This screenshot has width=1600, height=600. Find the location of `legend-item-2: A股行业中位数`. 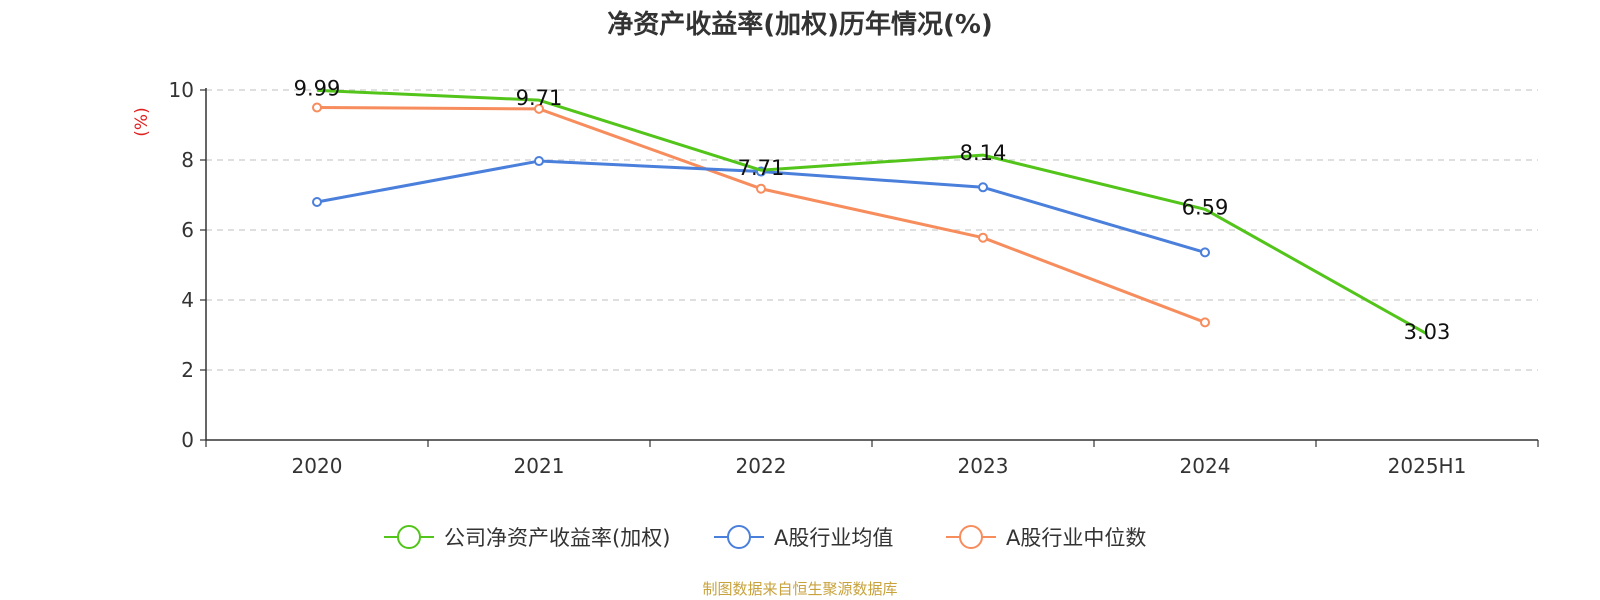

legend-item-2: A股行业中位数 is located at coordinates (1046, 537).